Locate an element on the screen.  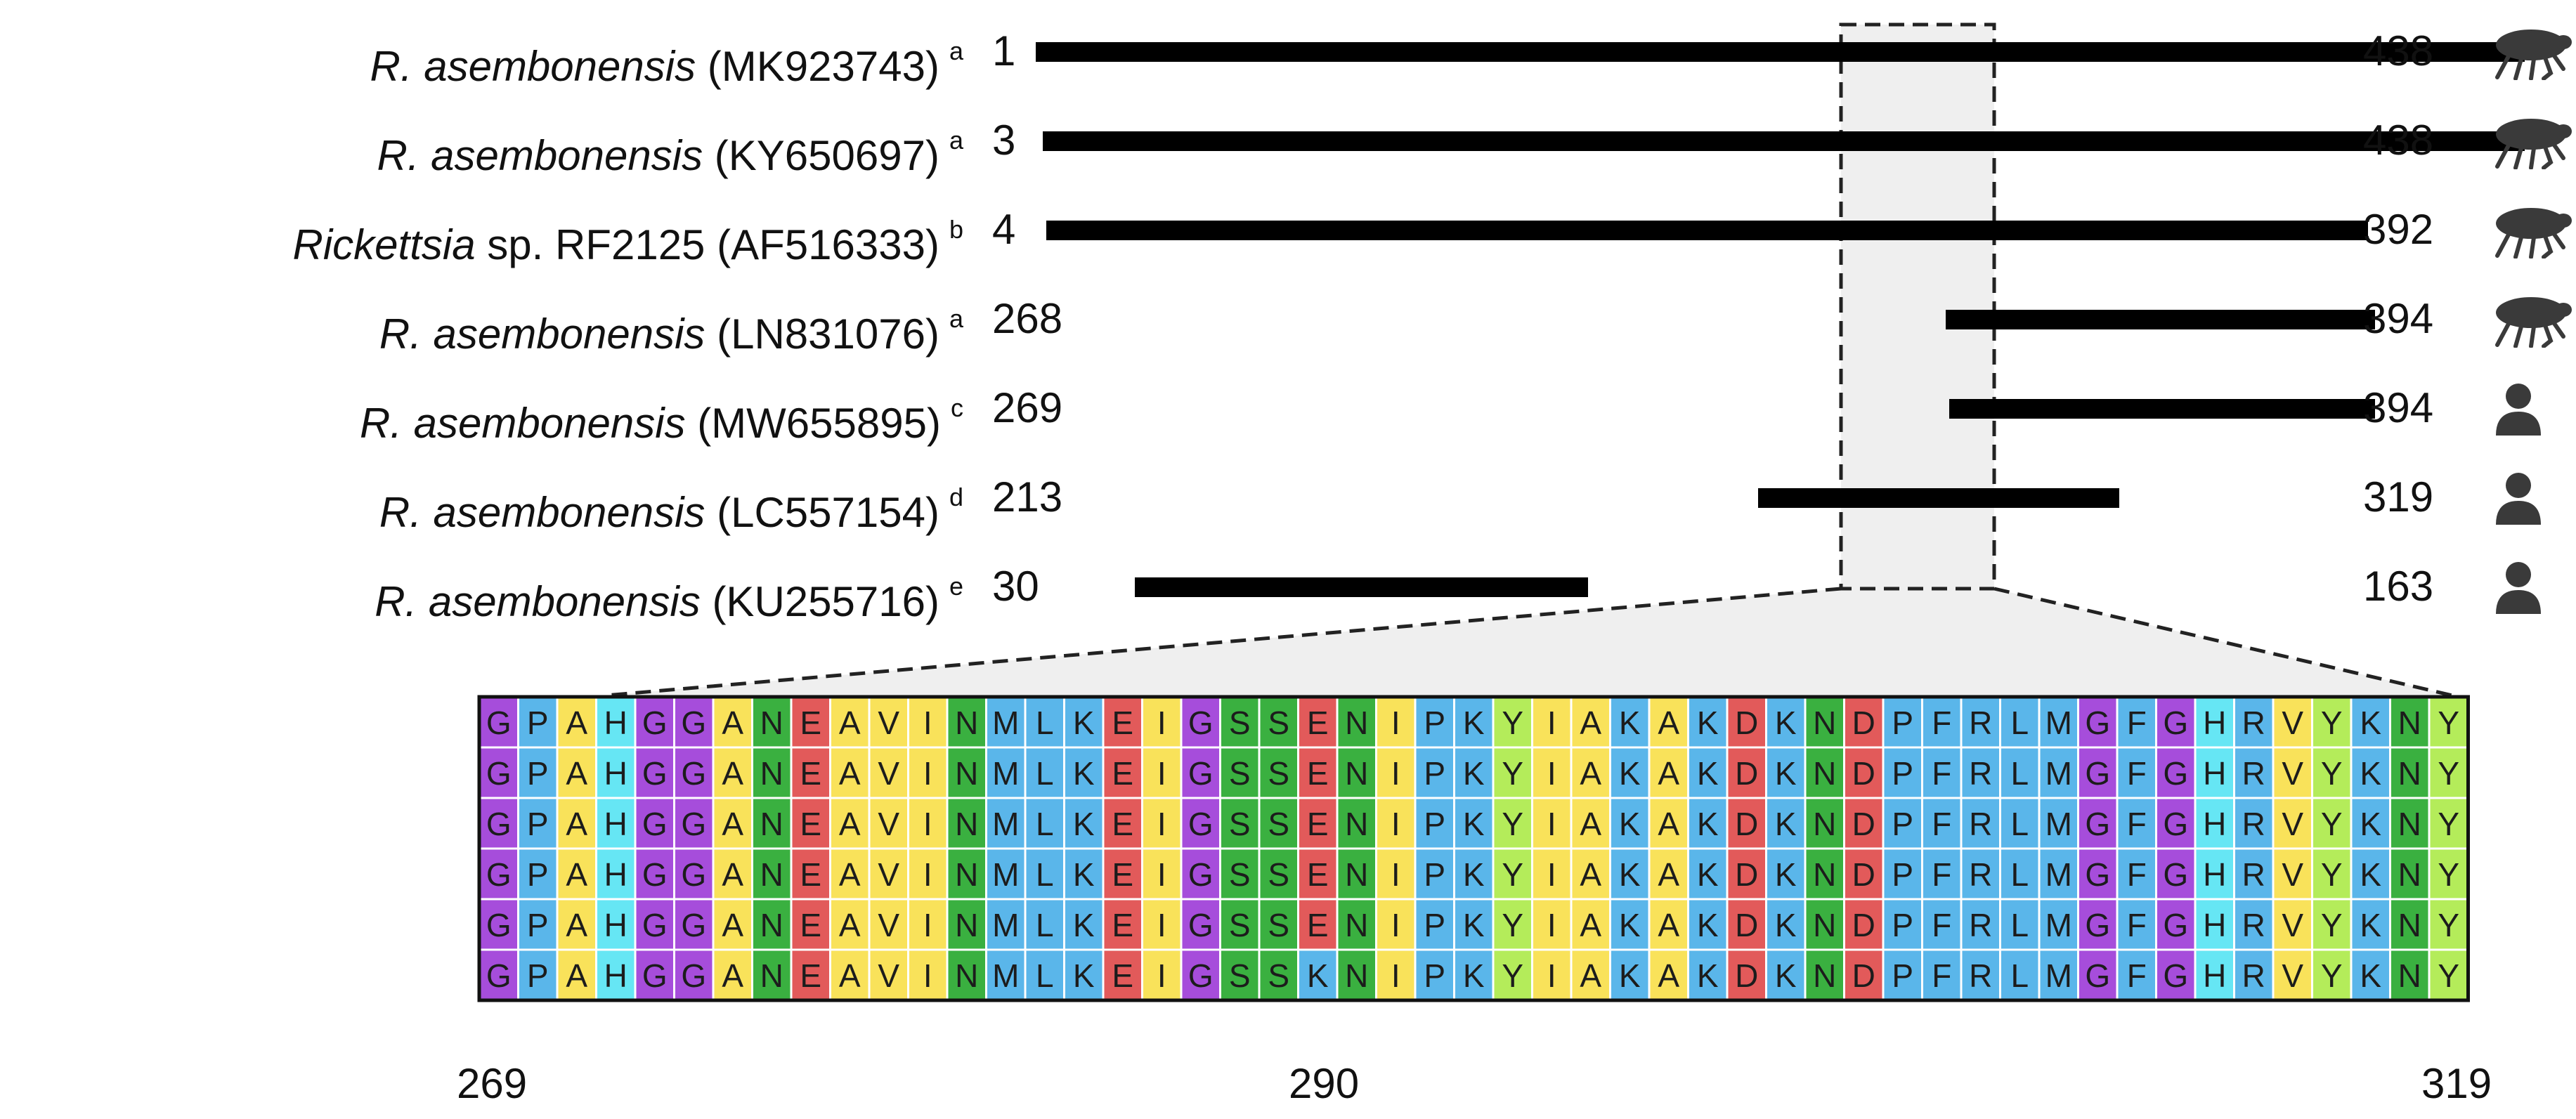
residue-cell: P is located at coordinates (538, 874).